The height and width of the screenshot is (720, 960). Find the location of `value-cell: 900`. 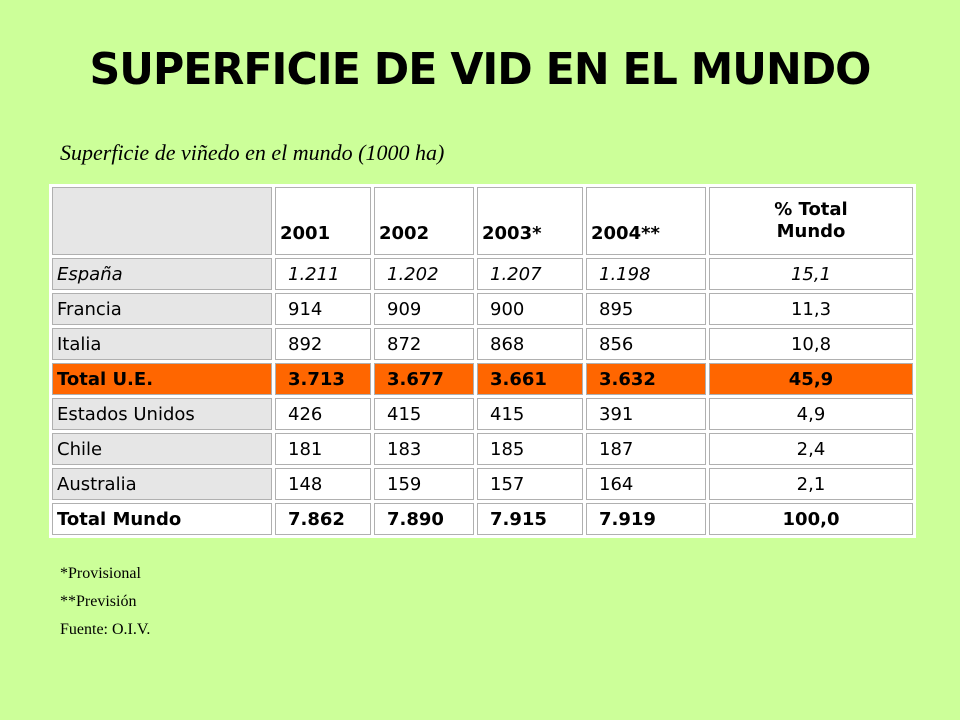

value-cell: 900 is located at coordinates (530, 309).